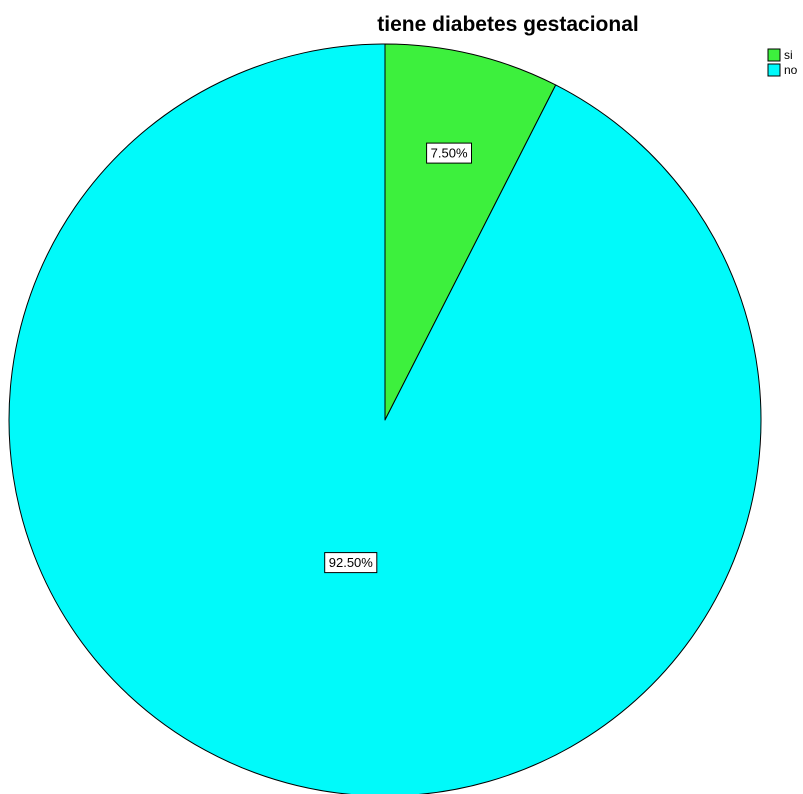 This screenshot has width=803, height=794. Describe the element at coordinates (774, 70) in the screenshot. I see `legend-swatch-no` at that location.